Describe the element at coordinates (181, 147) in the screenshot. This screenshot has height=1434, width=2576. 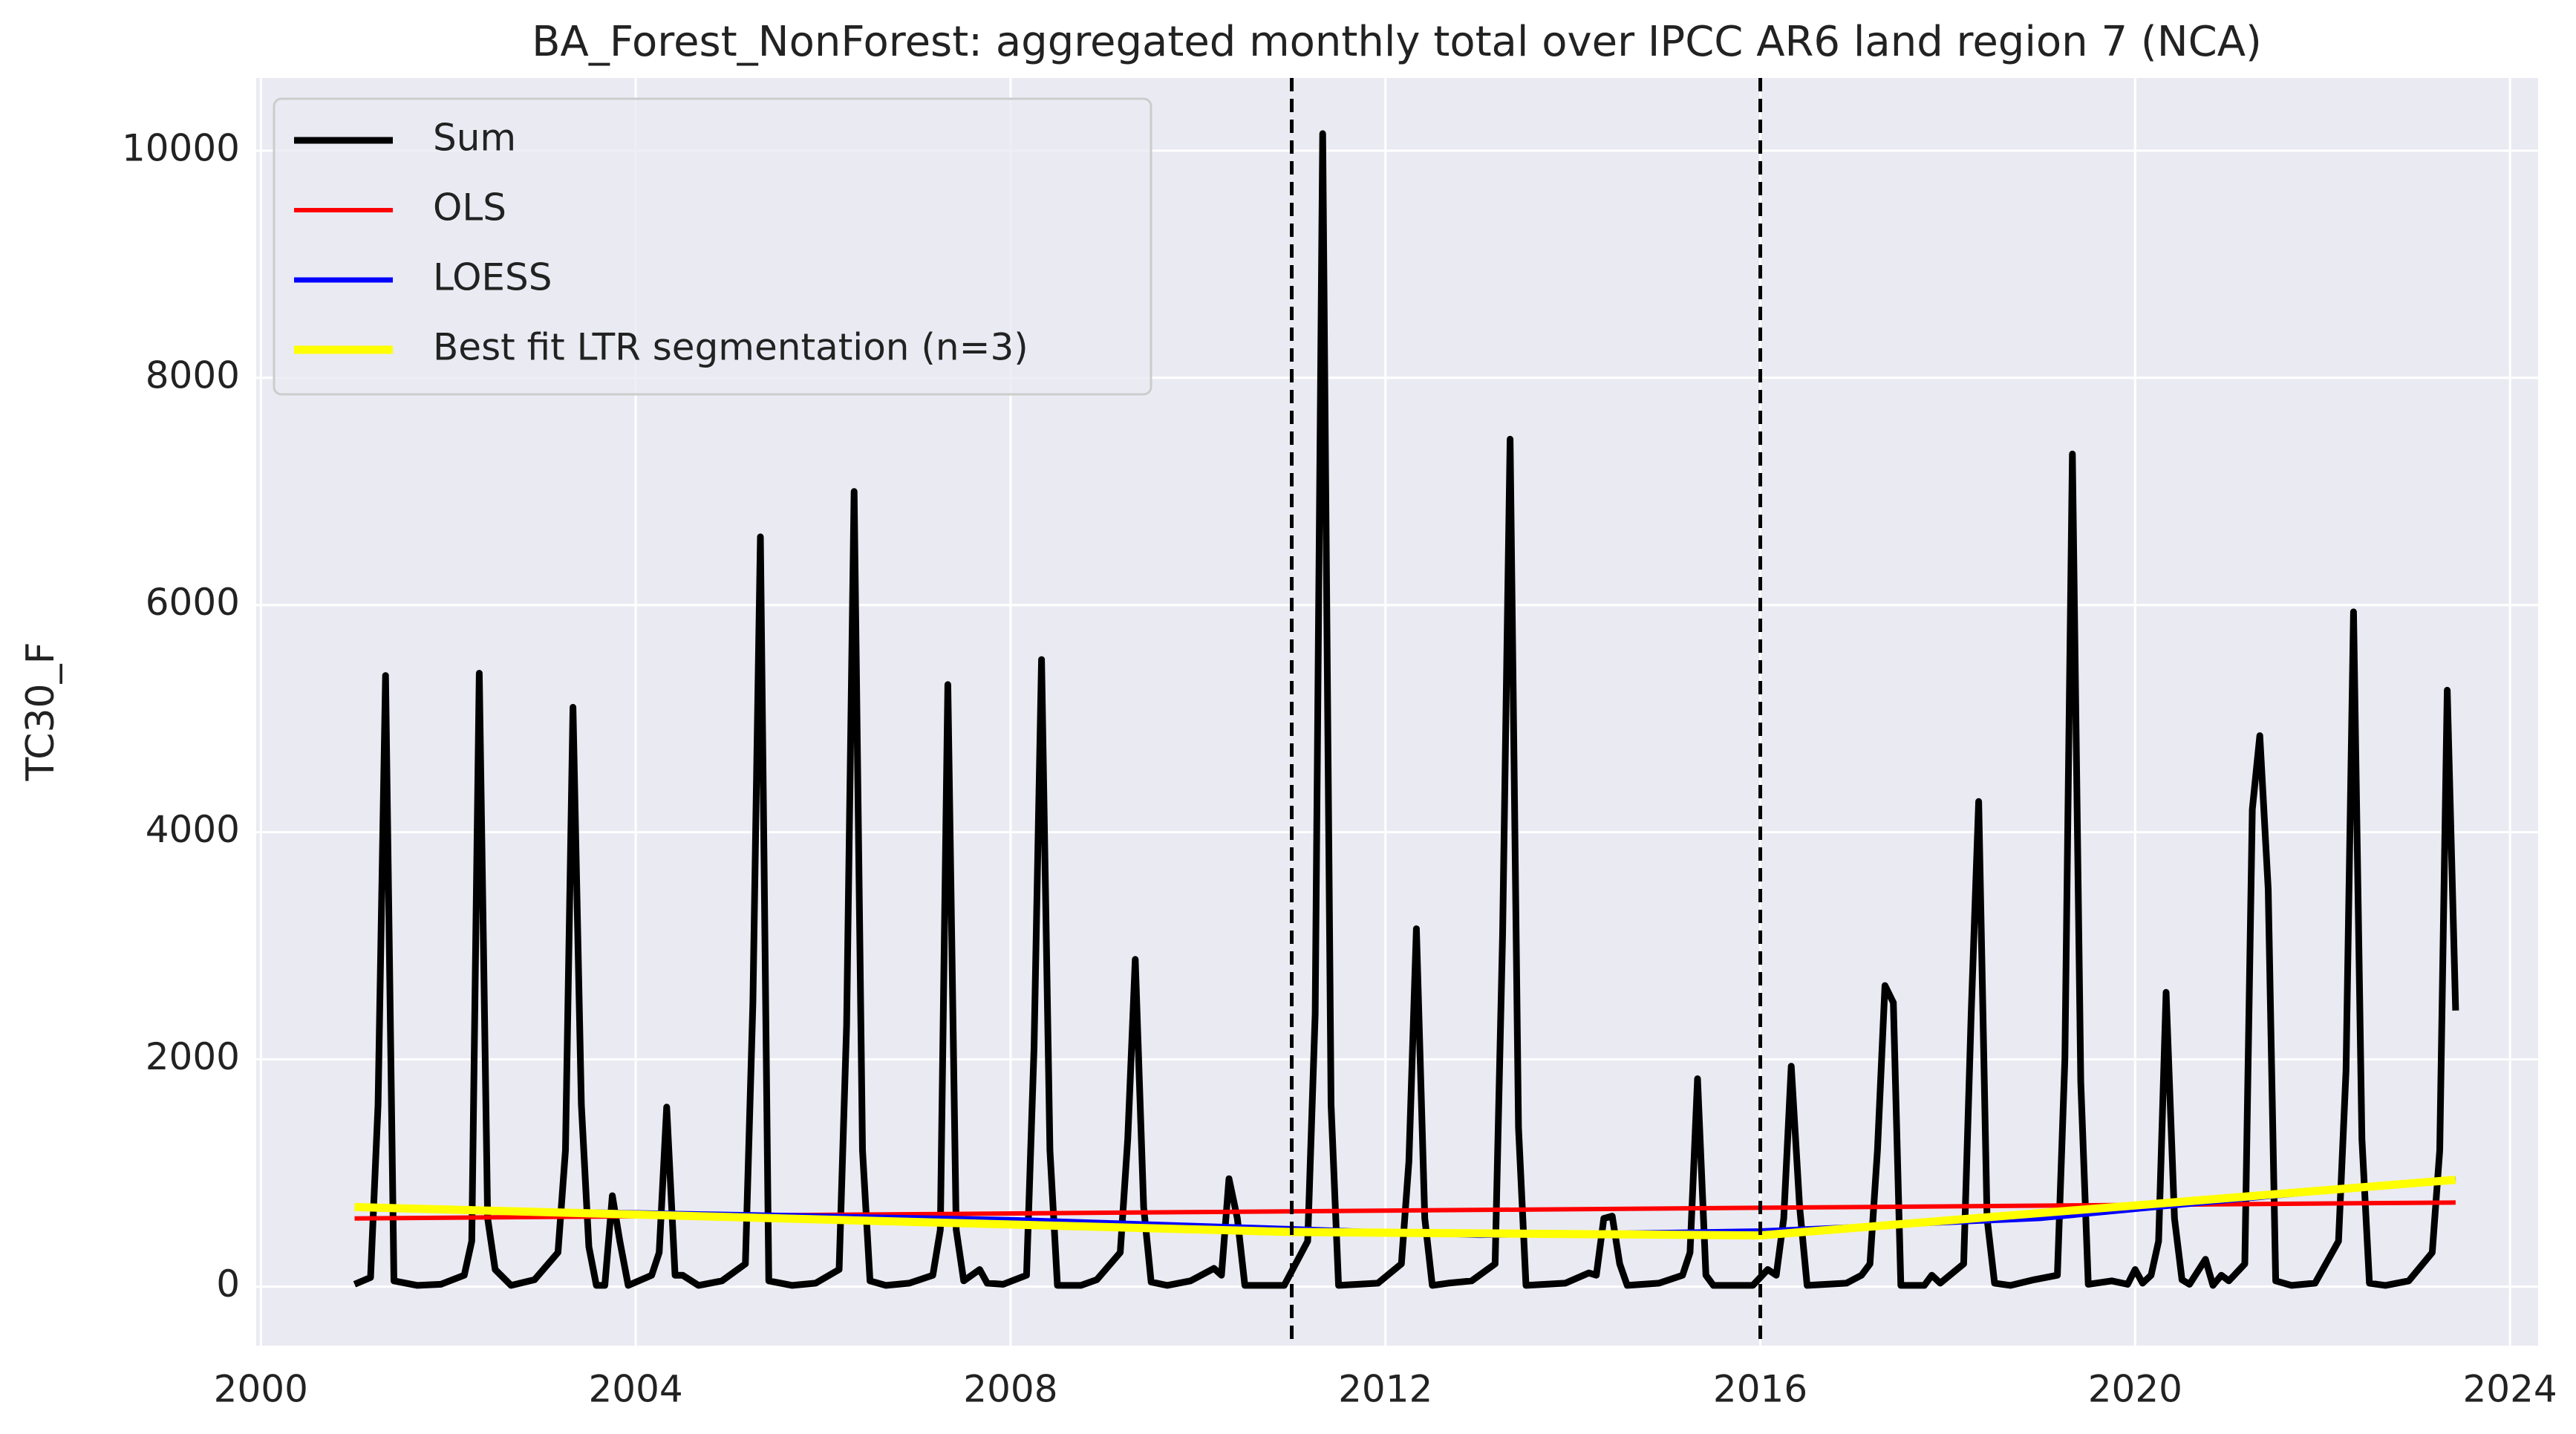
I see `y-tick-label: 10000` at that location.